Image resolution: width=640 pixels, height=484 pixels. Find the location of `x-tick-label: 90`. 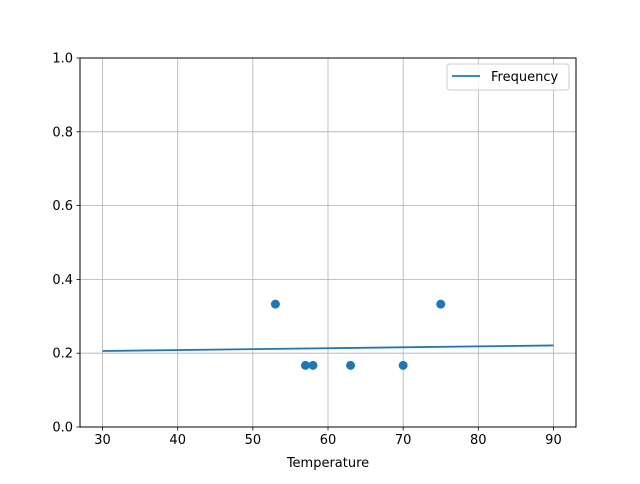

x-tick-label: 90 is located at coordinates (553, 440).